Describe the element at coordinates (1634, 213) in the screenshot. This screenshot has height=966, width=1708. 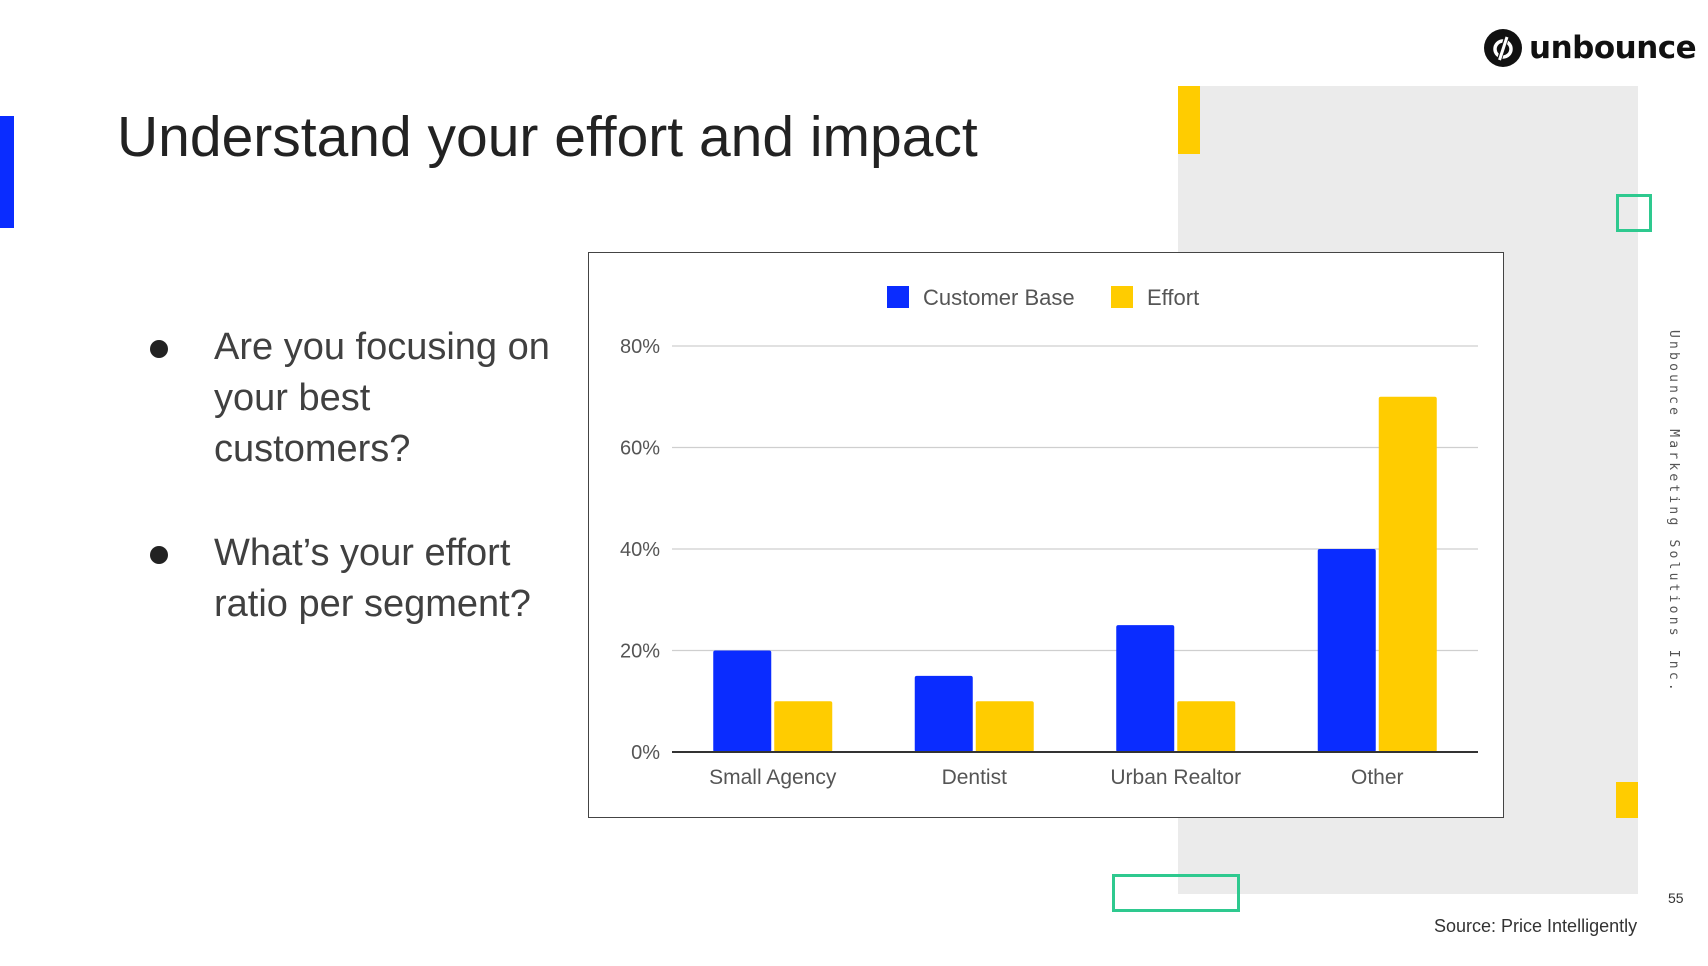
I see `green-accent-square` at that location.